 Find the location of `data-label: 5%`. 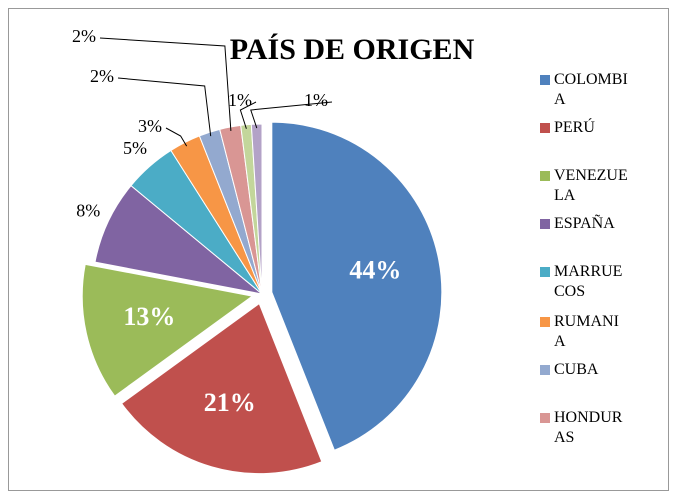

data-label: 5% is located at coordinates (135, 148).